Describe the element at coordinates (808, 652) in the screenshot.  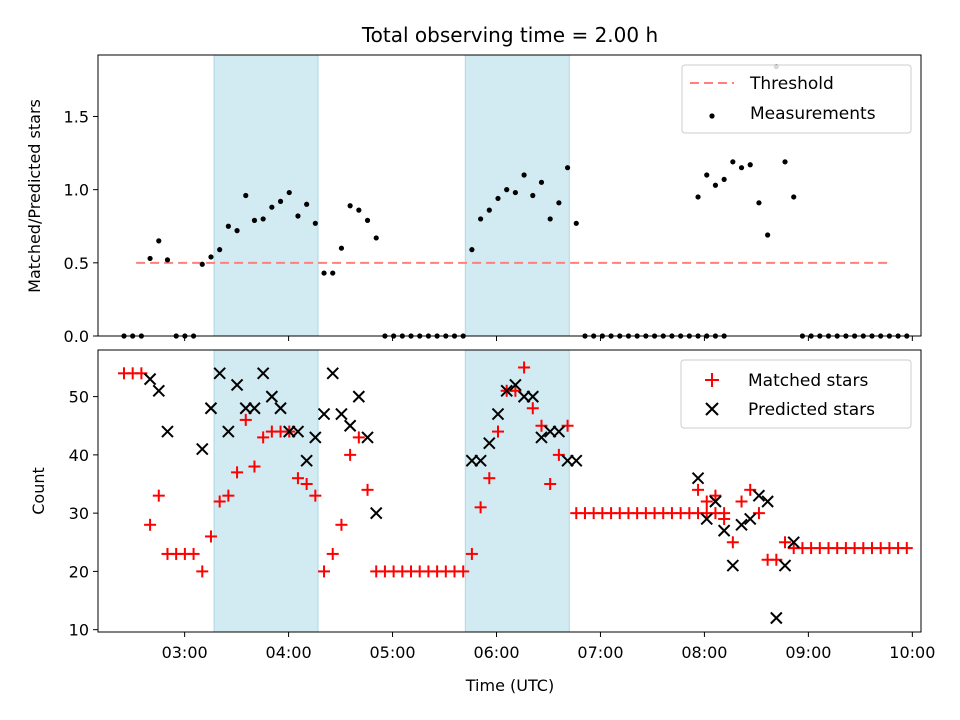
I see `bottom-x-tick-label: 09:00` at that location.